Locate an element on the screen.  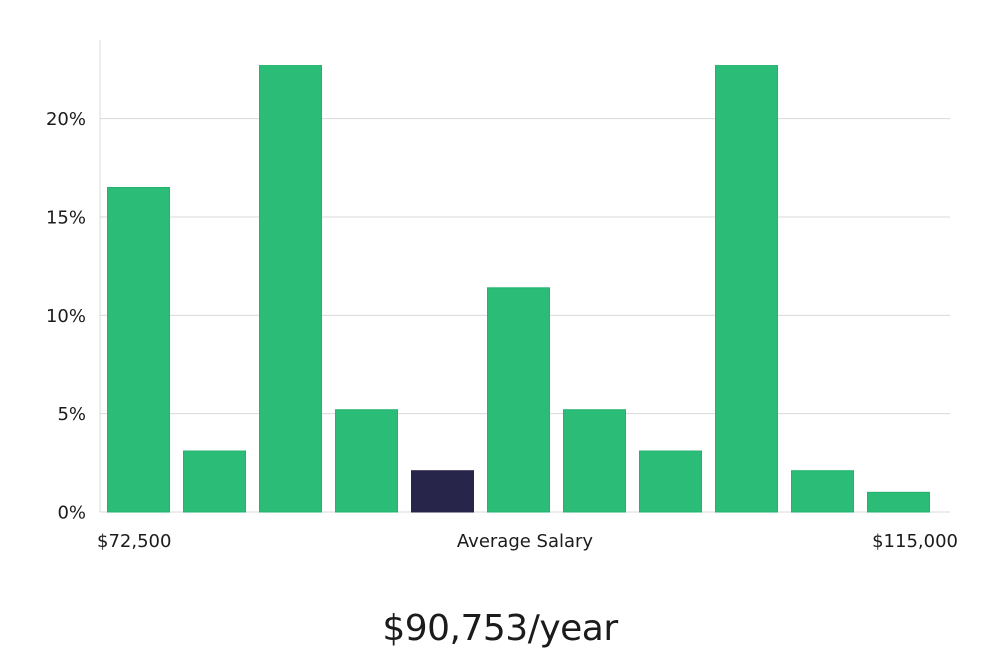
y-tick-label: 0% is located at coordinates (71, 513).